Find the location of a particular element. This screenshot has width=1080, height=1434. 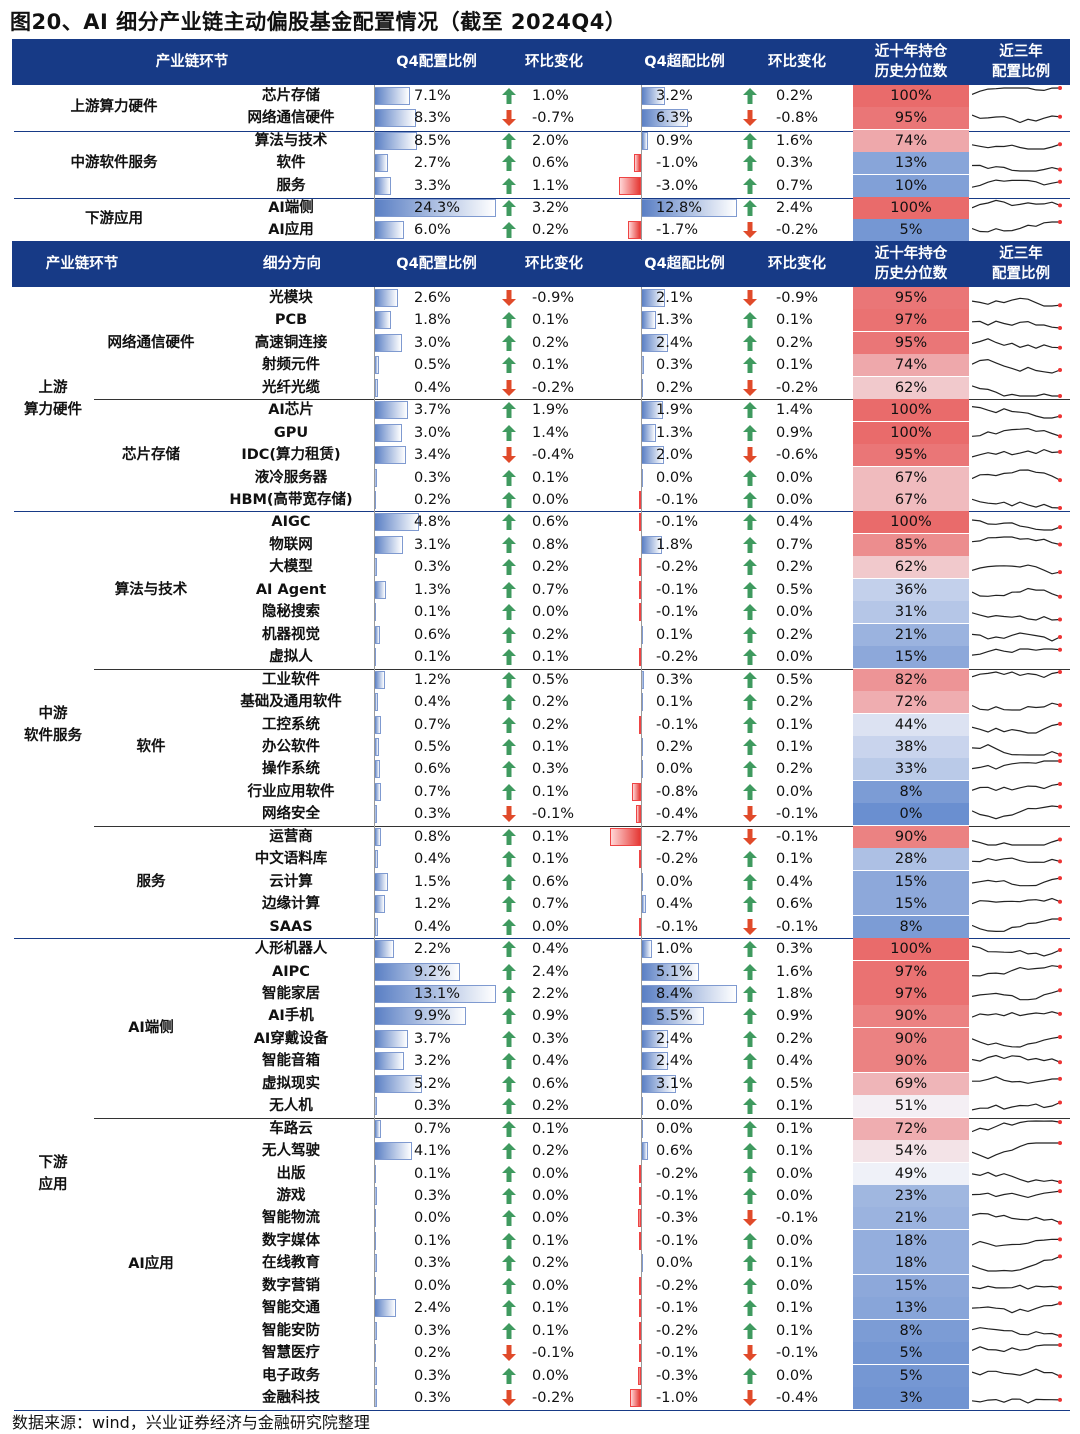

over-value-芯片存储: 3.2% is located at coordinates (674, 96).